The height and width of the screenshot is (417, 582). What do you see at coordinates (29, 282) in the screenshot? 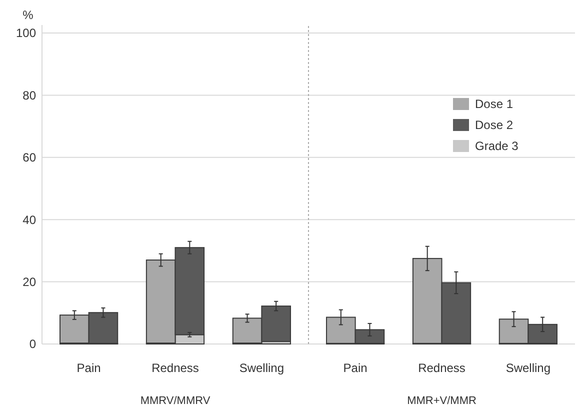
I see `y-tick-label: 20` at bounding box center [29, 282].